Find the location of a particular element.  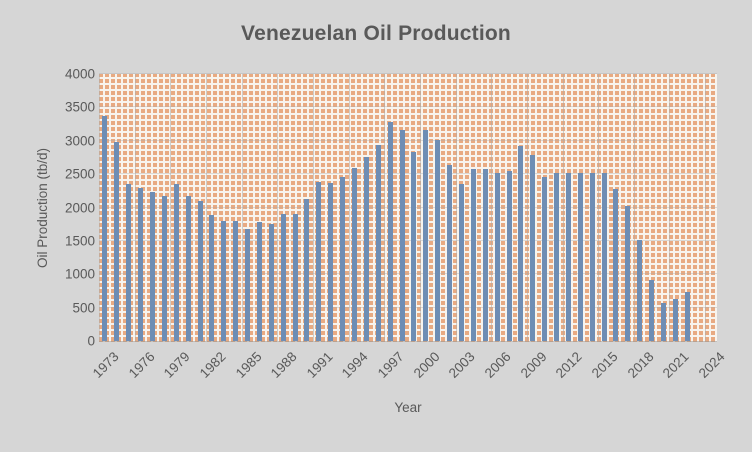

x-tick-label-1976: 1976 is located at coordinates (141, 365).